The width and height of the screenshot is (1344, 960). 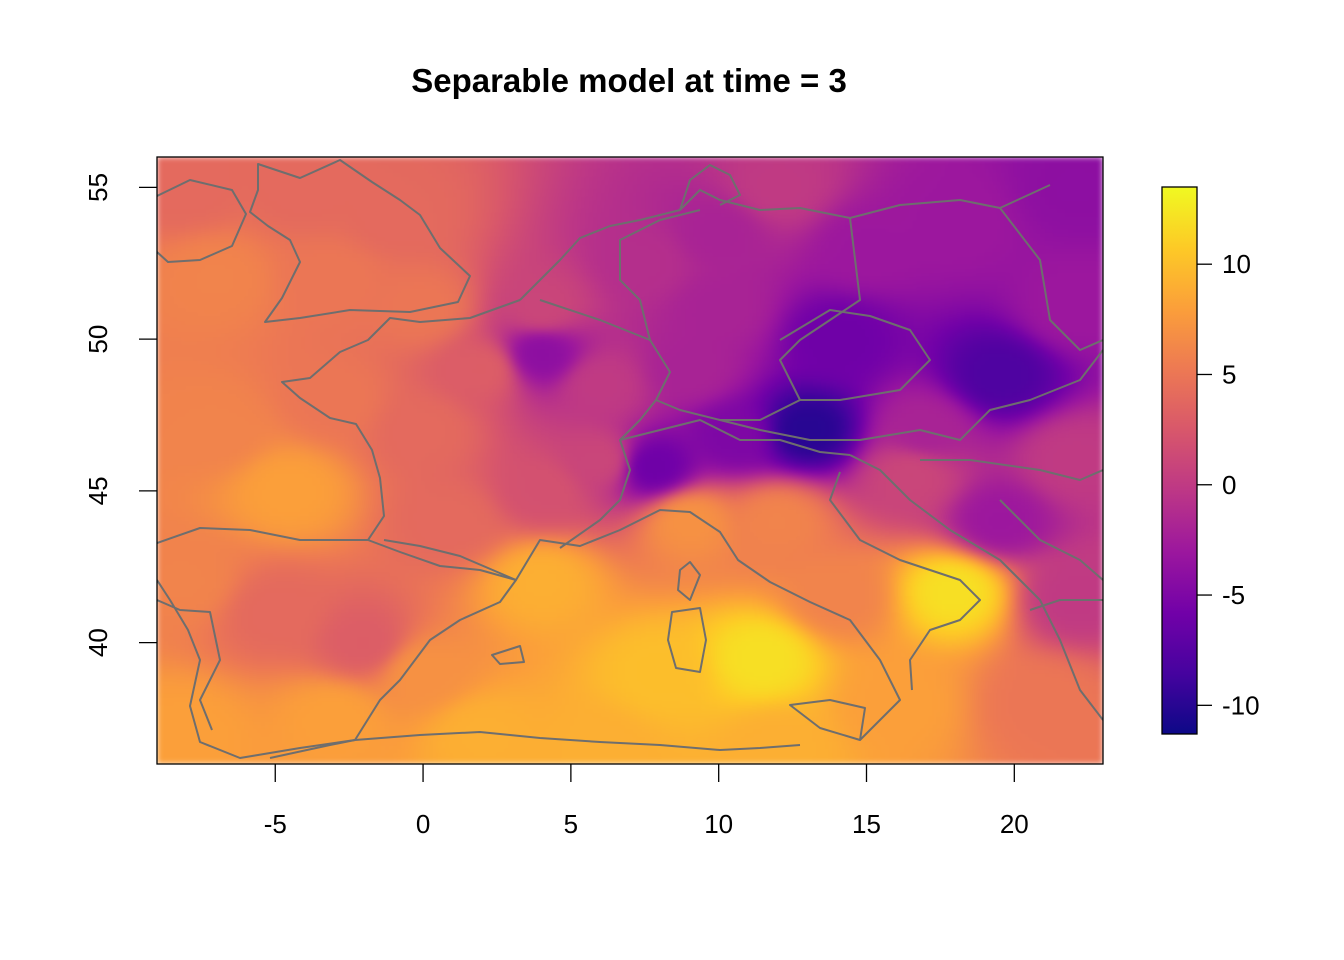 I want to click on coastline-sardinia, so click(x=687, y=640).